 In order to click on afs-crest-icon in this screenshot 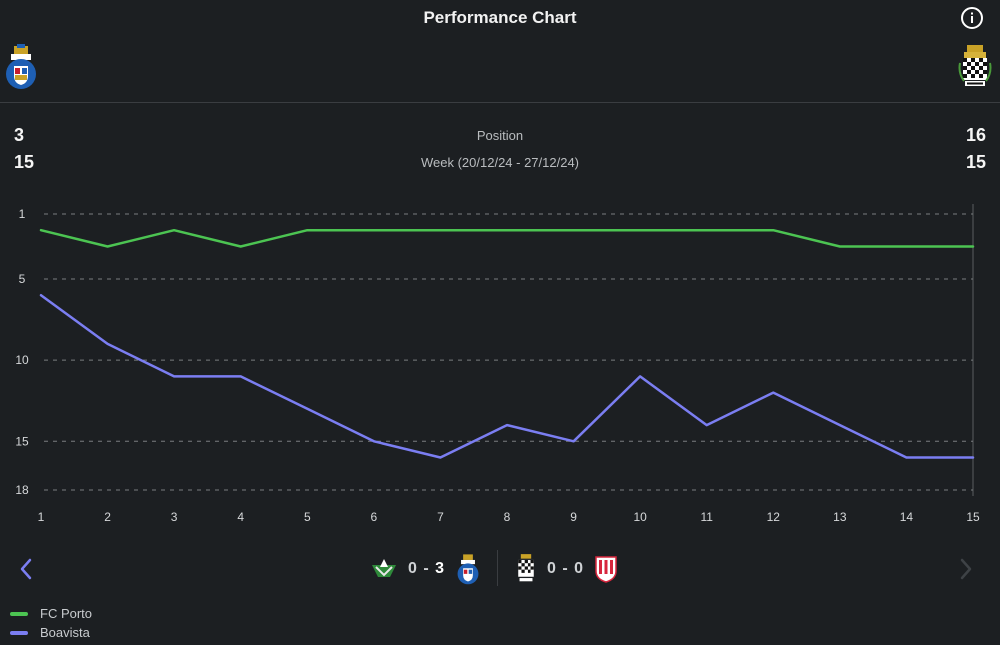, I will do `click(606, 569)`.